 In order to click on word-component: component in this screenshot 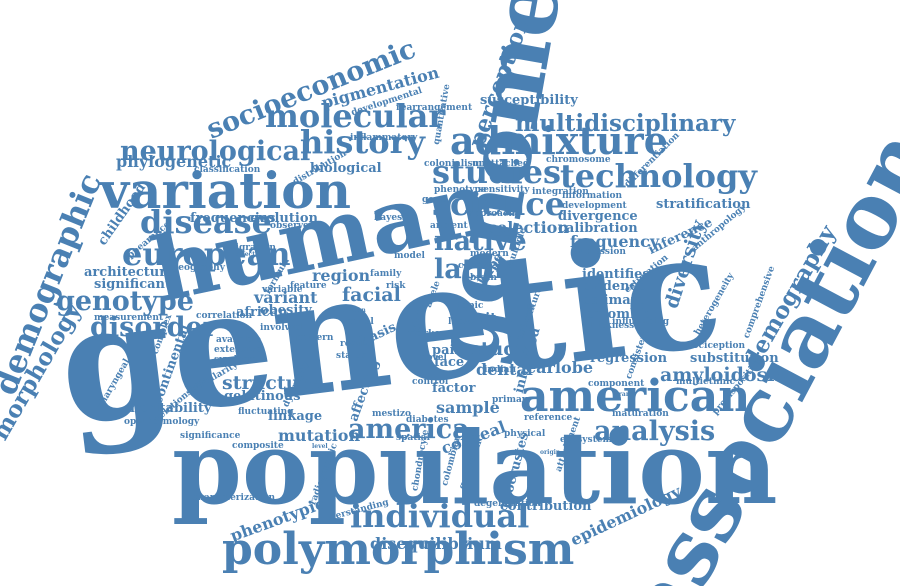, I will do `click(616, 384)`.